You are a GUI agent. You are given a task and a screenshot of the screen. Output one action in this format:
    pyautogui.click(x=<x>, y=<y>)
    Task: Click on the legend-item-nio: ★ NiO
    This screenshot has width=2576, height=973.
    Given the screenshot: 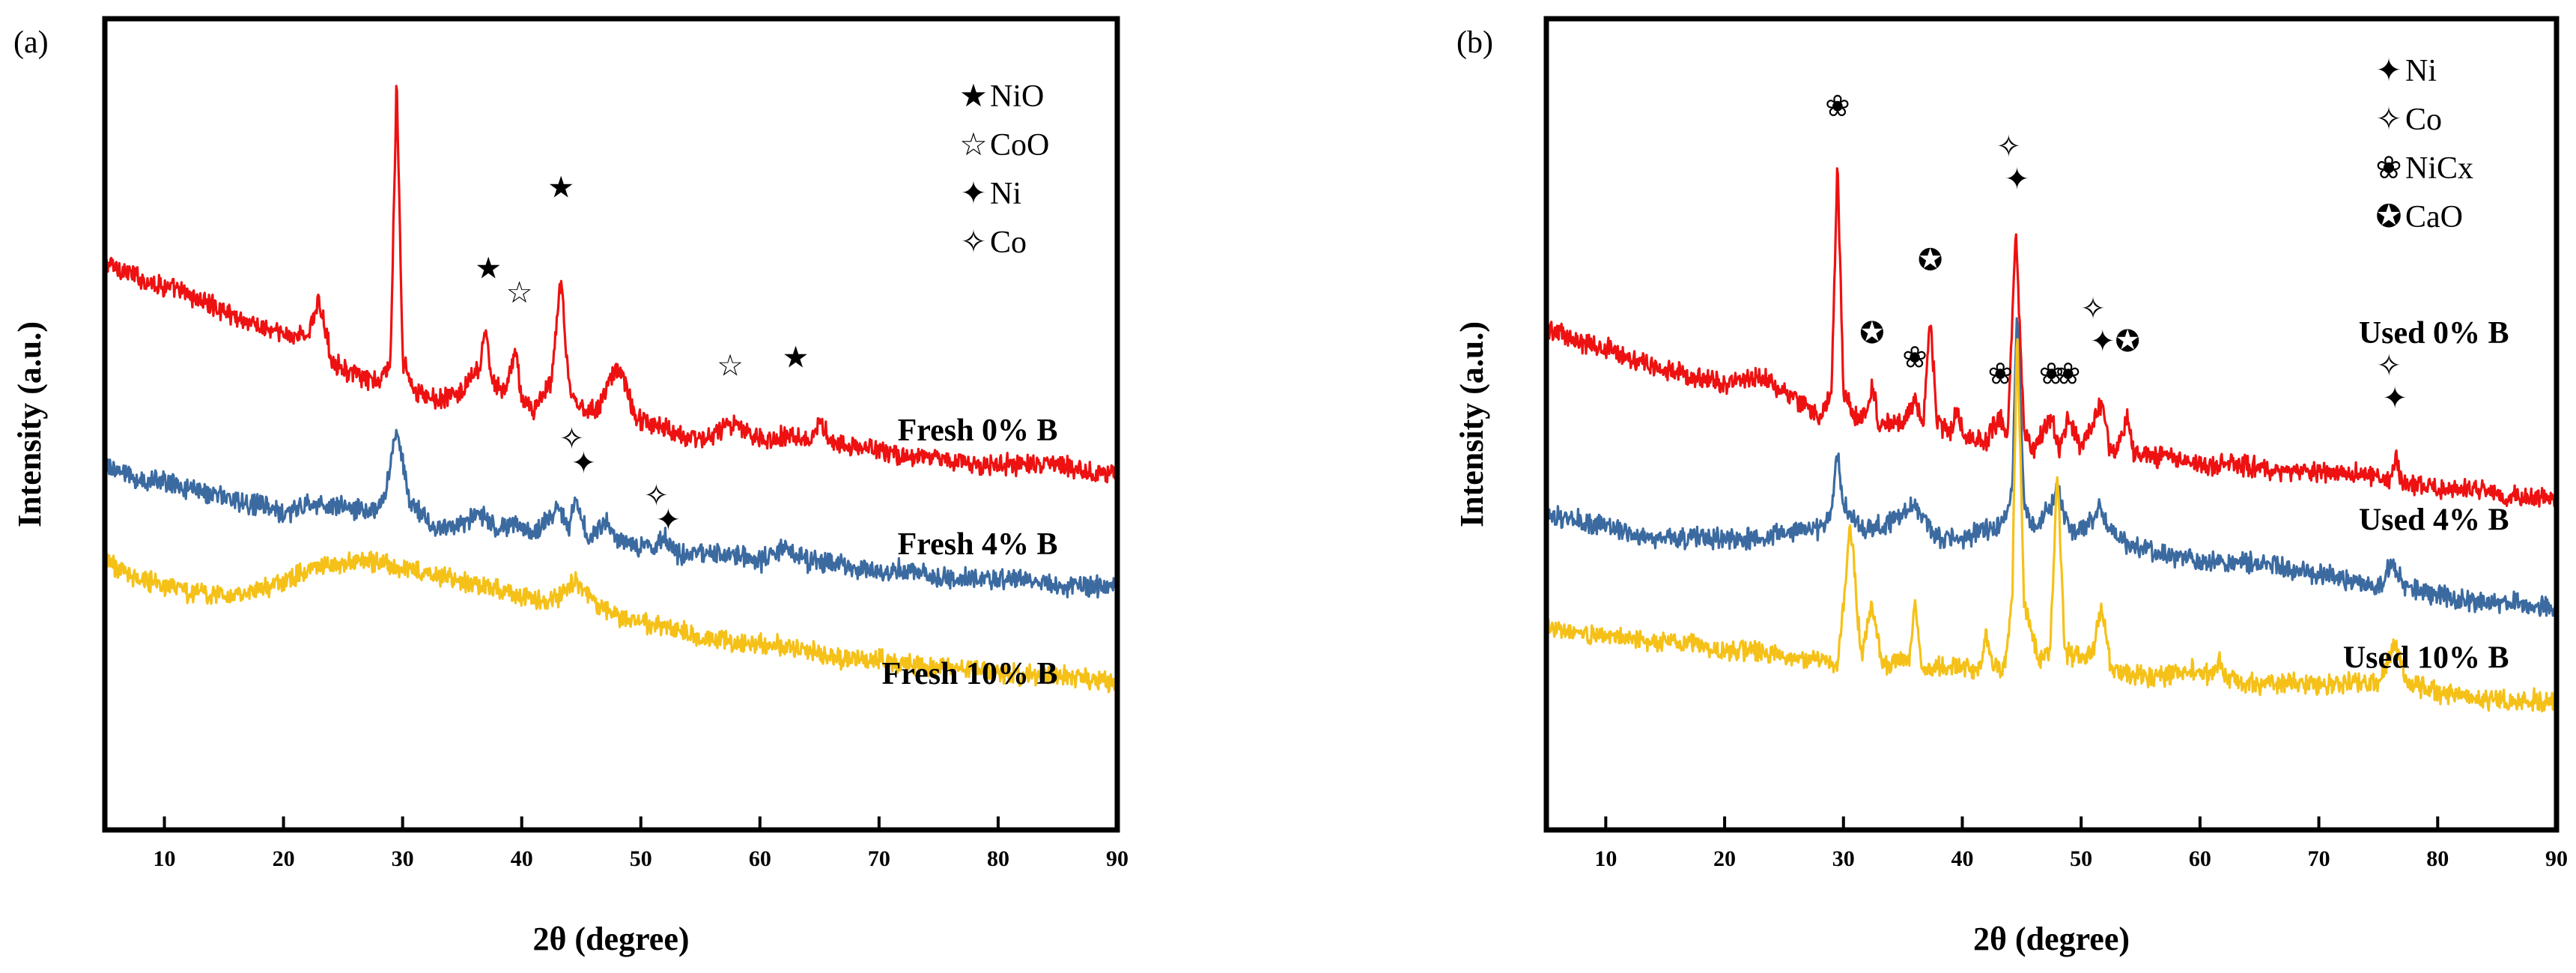 What is the action you would take?
    pyautogui.click(x=1001, y=96)
    